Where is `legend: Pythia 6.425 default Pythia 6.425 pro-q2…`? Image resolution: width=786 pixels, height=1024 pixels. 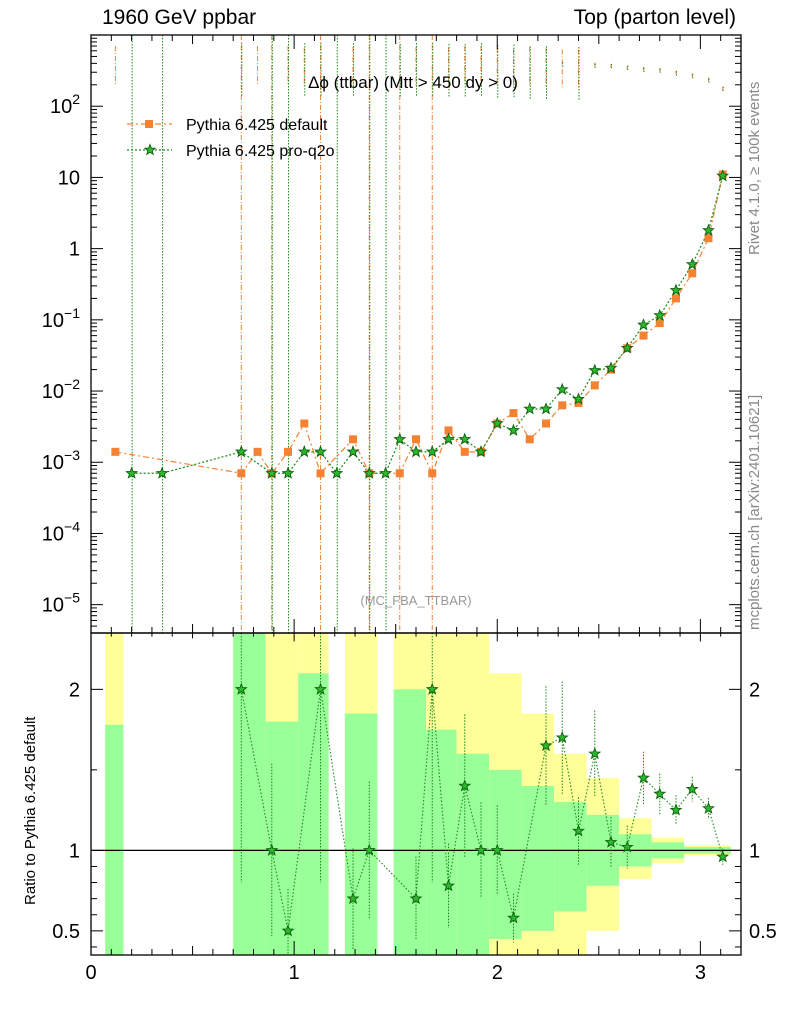
legend: Pythia 6.425 default Pythia 6.425 pro-q2… is located at coordinates (231, 138).